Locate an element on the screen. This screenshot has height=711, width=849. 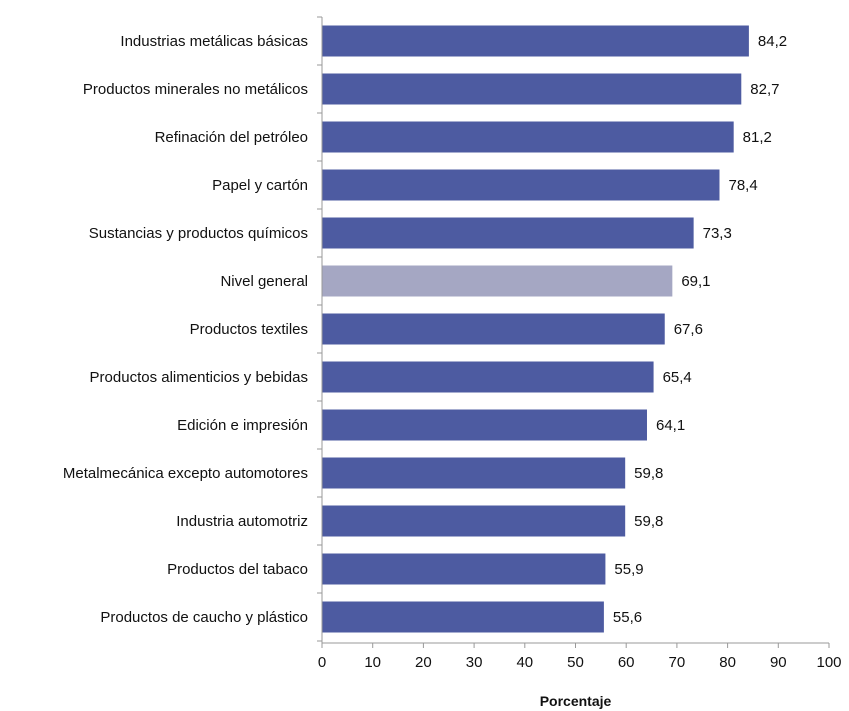
x-tick-label-6: 60 is located at coordinates (626, 662).